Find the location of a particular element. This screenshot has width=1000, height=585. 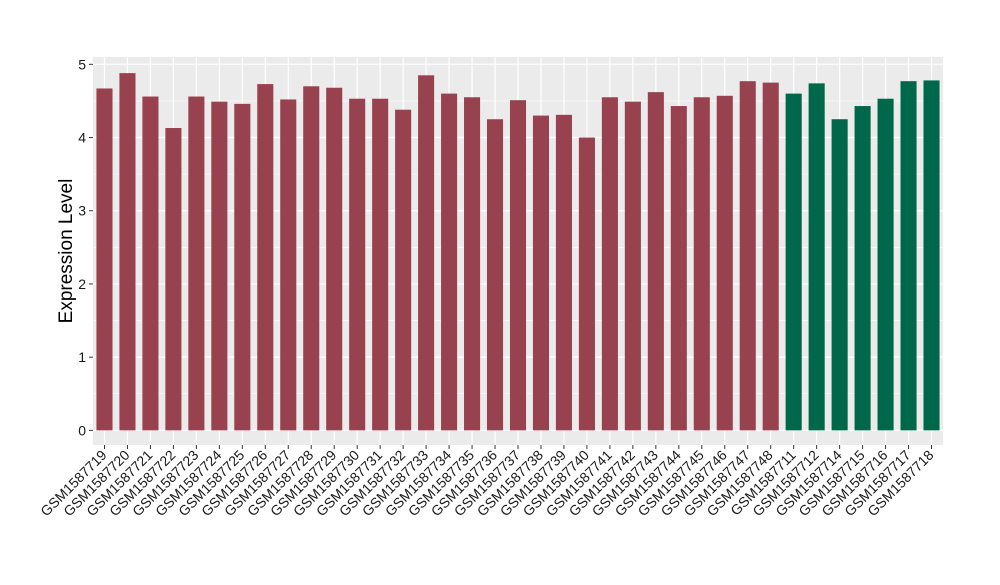

bar-GSM1587740 is located at coordinates (586, 284).